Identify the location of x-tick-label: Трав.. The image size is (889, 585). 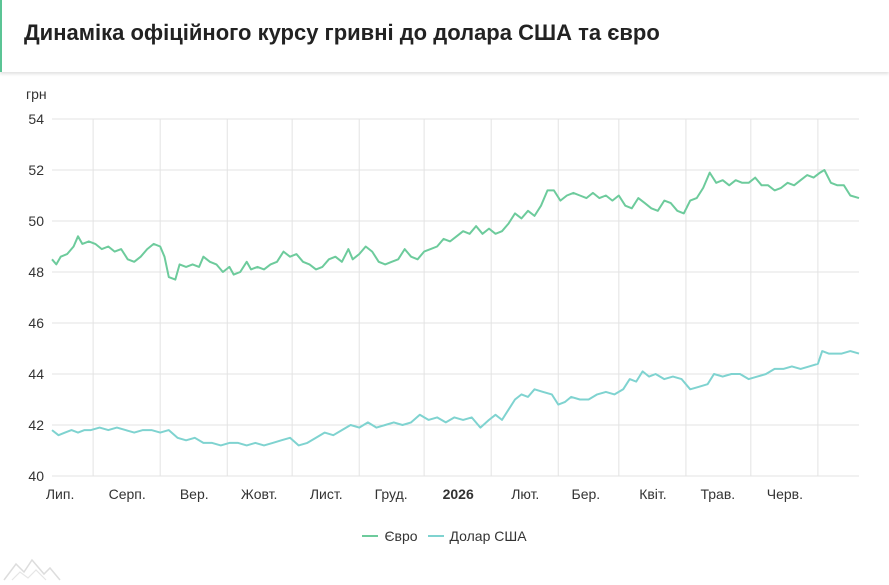
(717, 494).